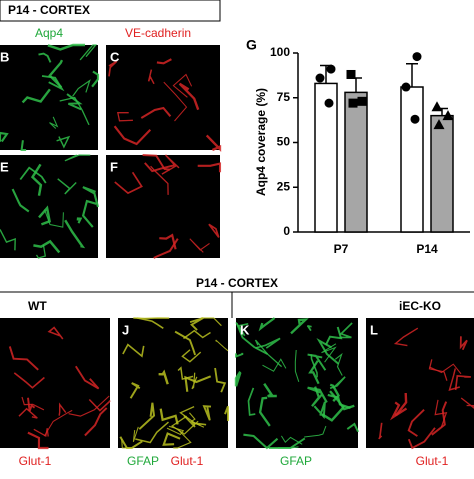 The image size is (474, 479). I want to click on x-tick-label: P7, so click(341, 249).